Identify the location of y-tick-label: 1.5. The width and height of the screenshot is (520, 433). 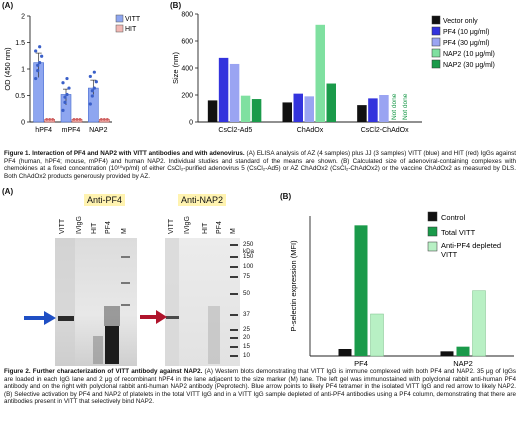
(20, 43).